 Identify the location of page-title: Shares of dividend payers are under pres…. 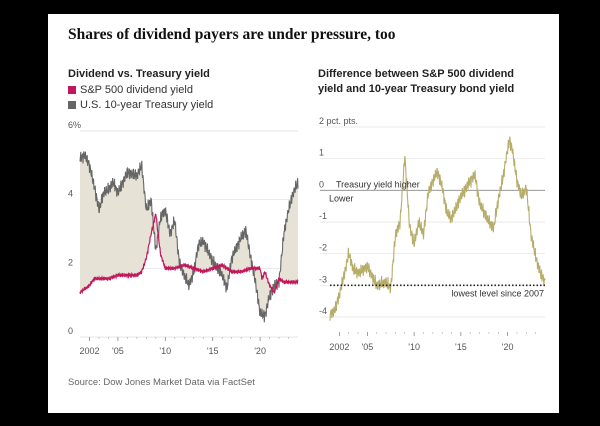
(232, 34).